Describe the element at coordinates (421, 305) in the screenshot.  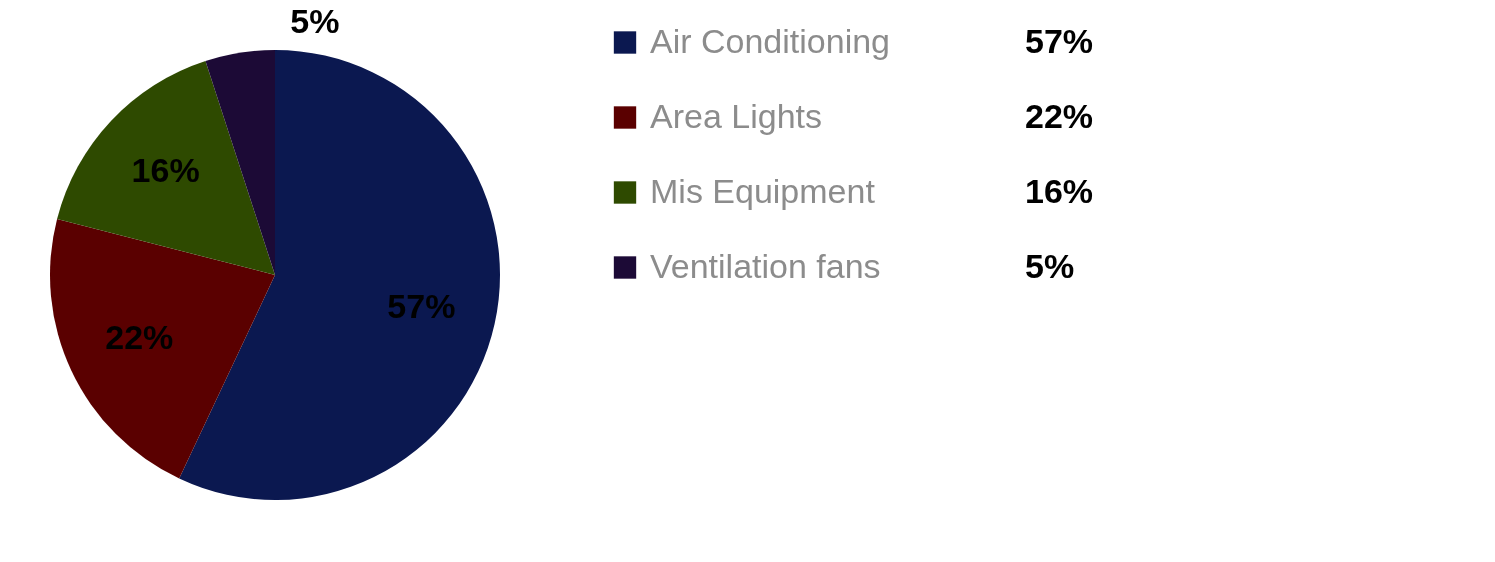
I see `data-label: 57%` at that location.